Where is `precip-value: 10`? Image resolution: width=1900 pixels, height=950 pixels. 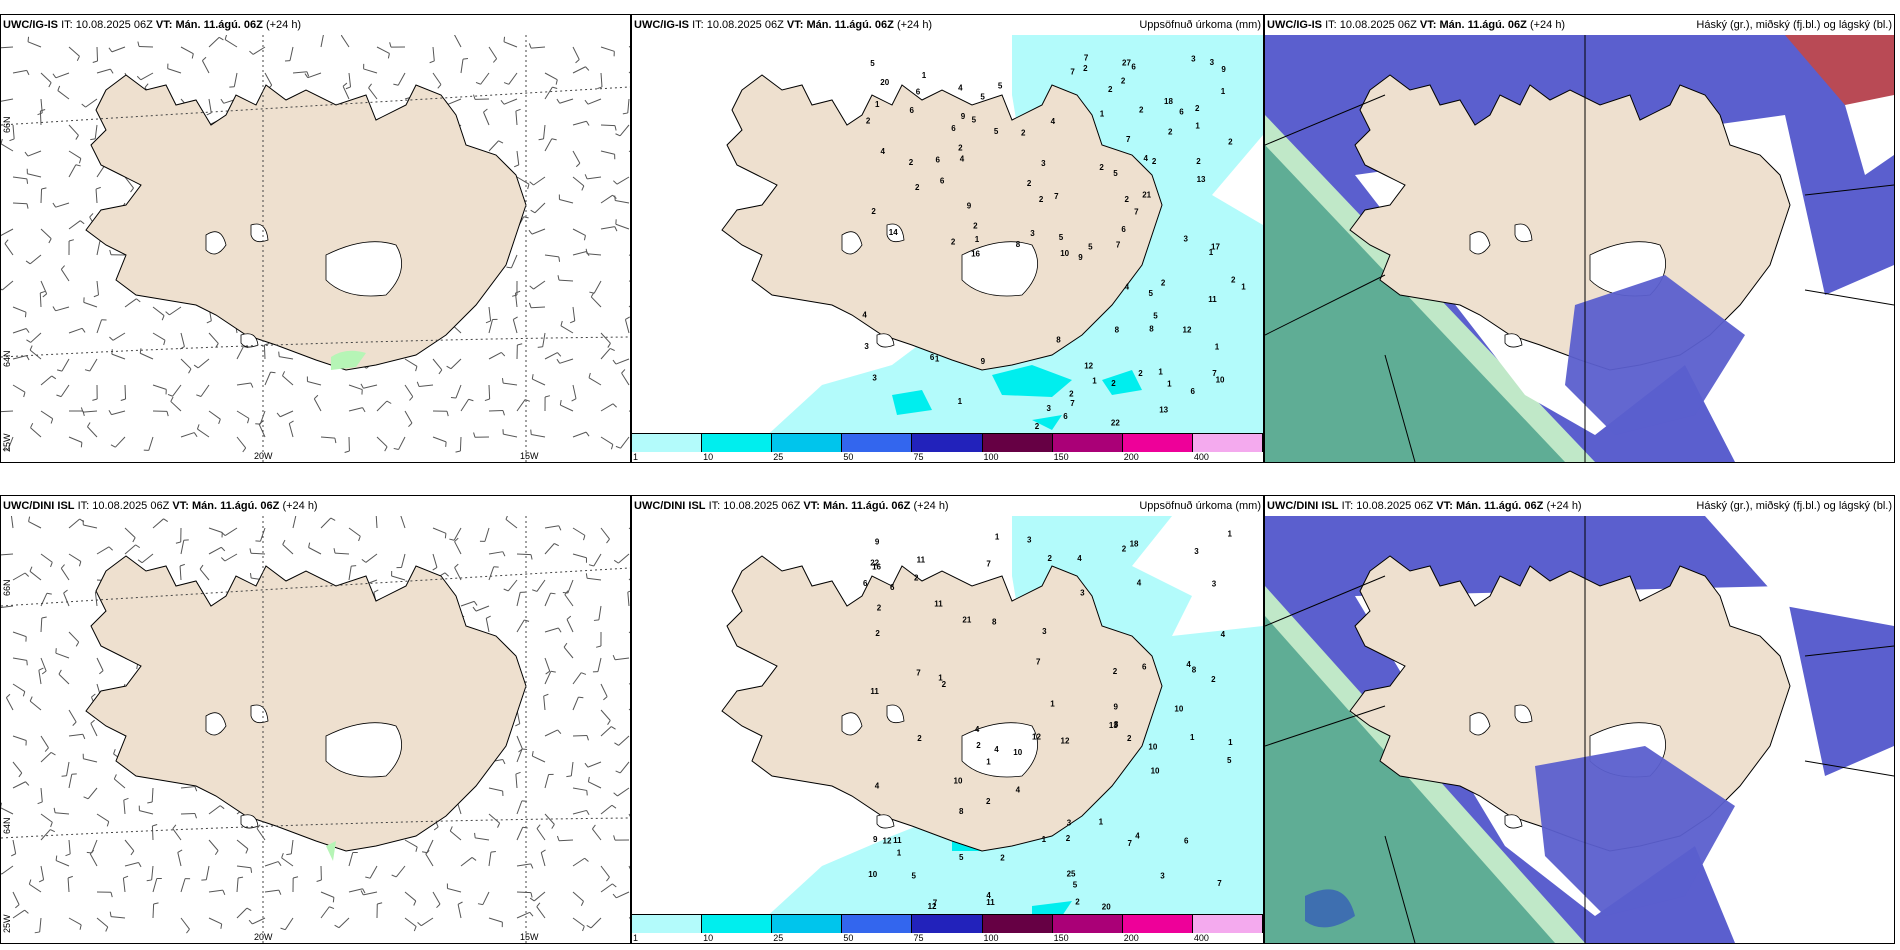
precip-value: 10 is located at coordinates (1220, 380).